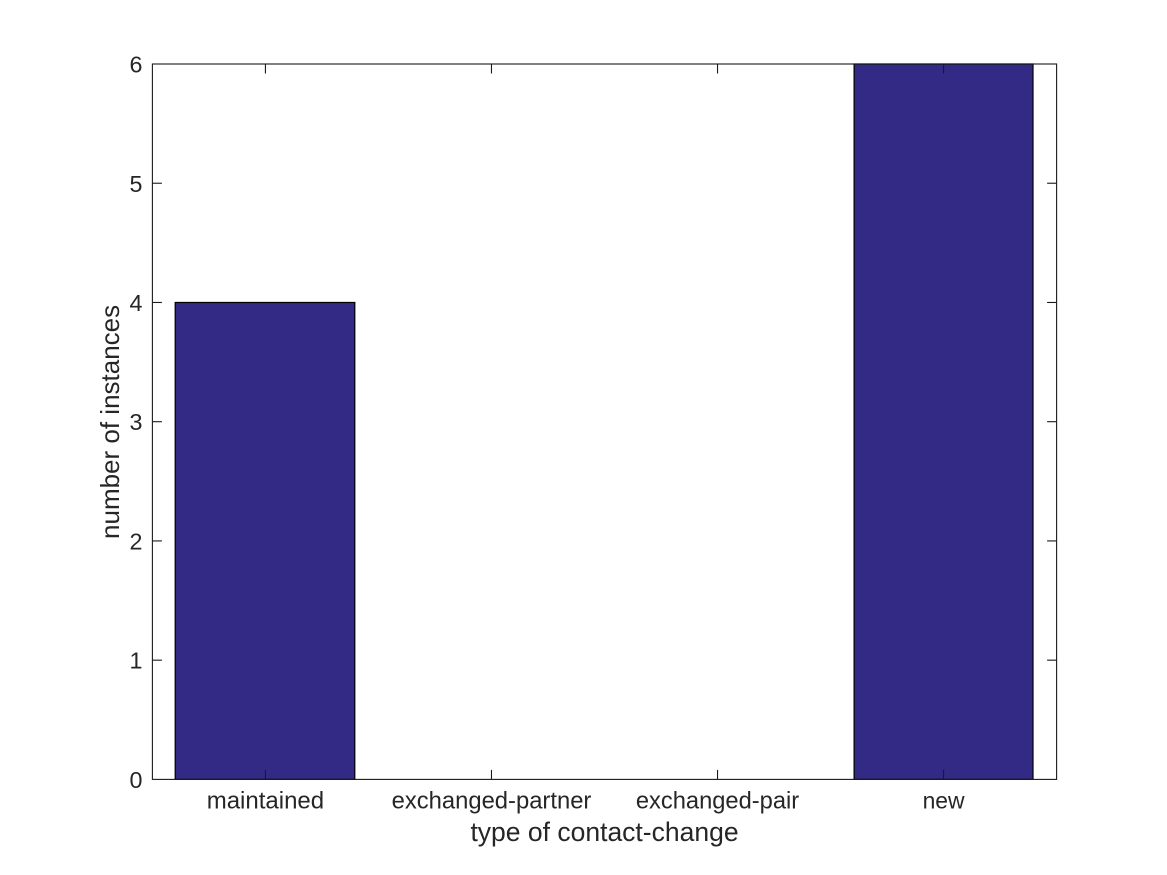 This screenshot has width=1167, height=875. What do you see at coordinates (136, 184) in the screenshot?
I see `svg-text: 5` at bounding box center [136, 184].